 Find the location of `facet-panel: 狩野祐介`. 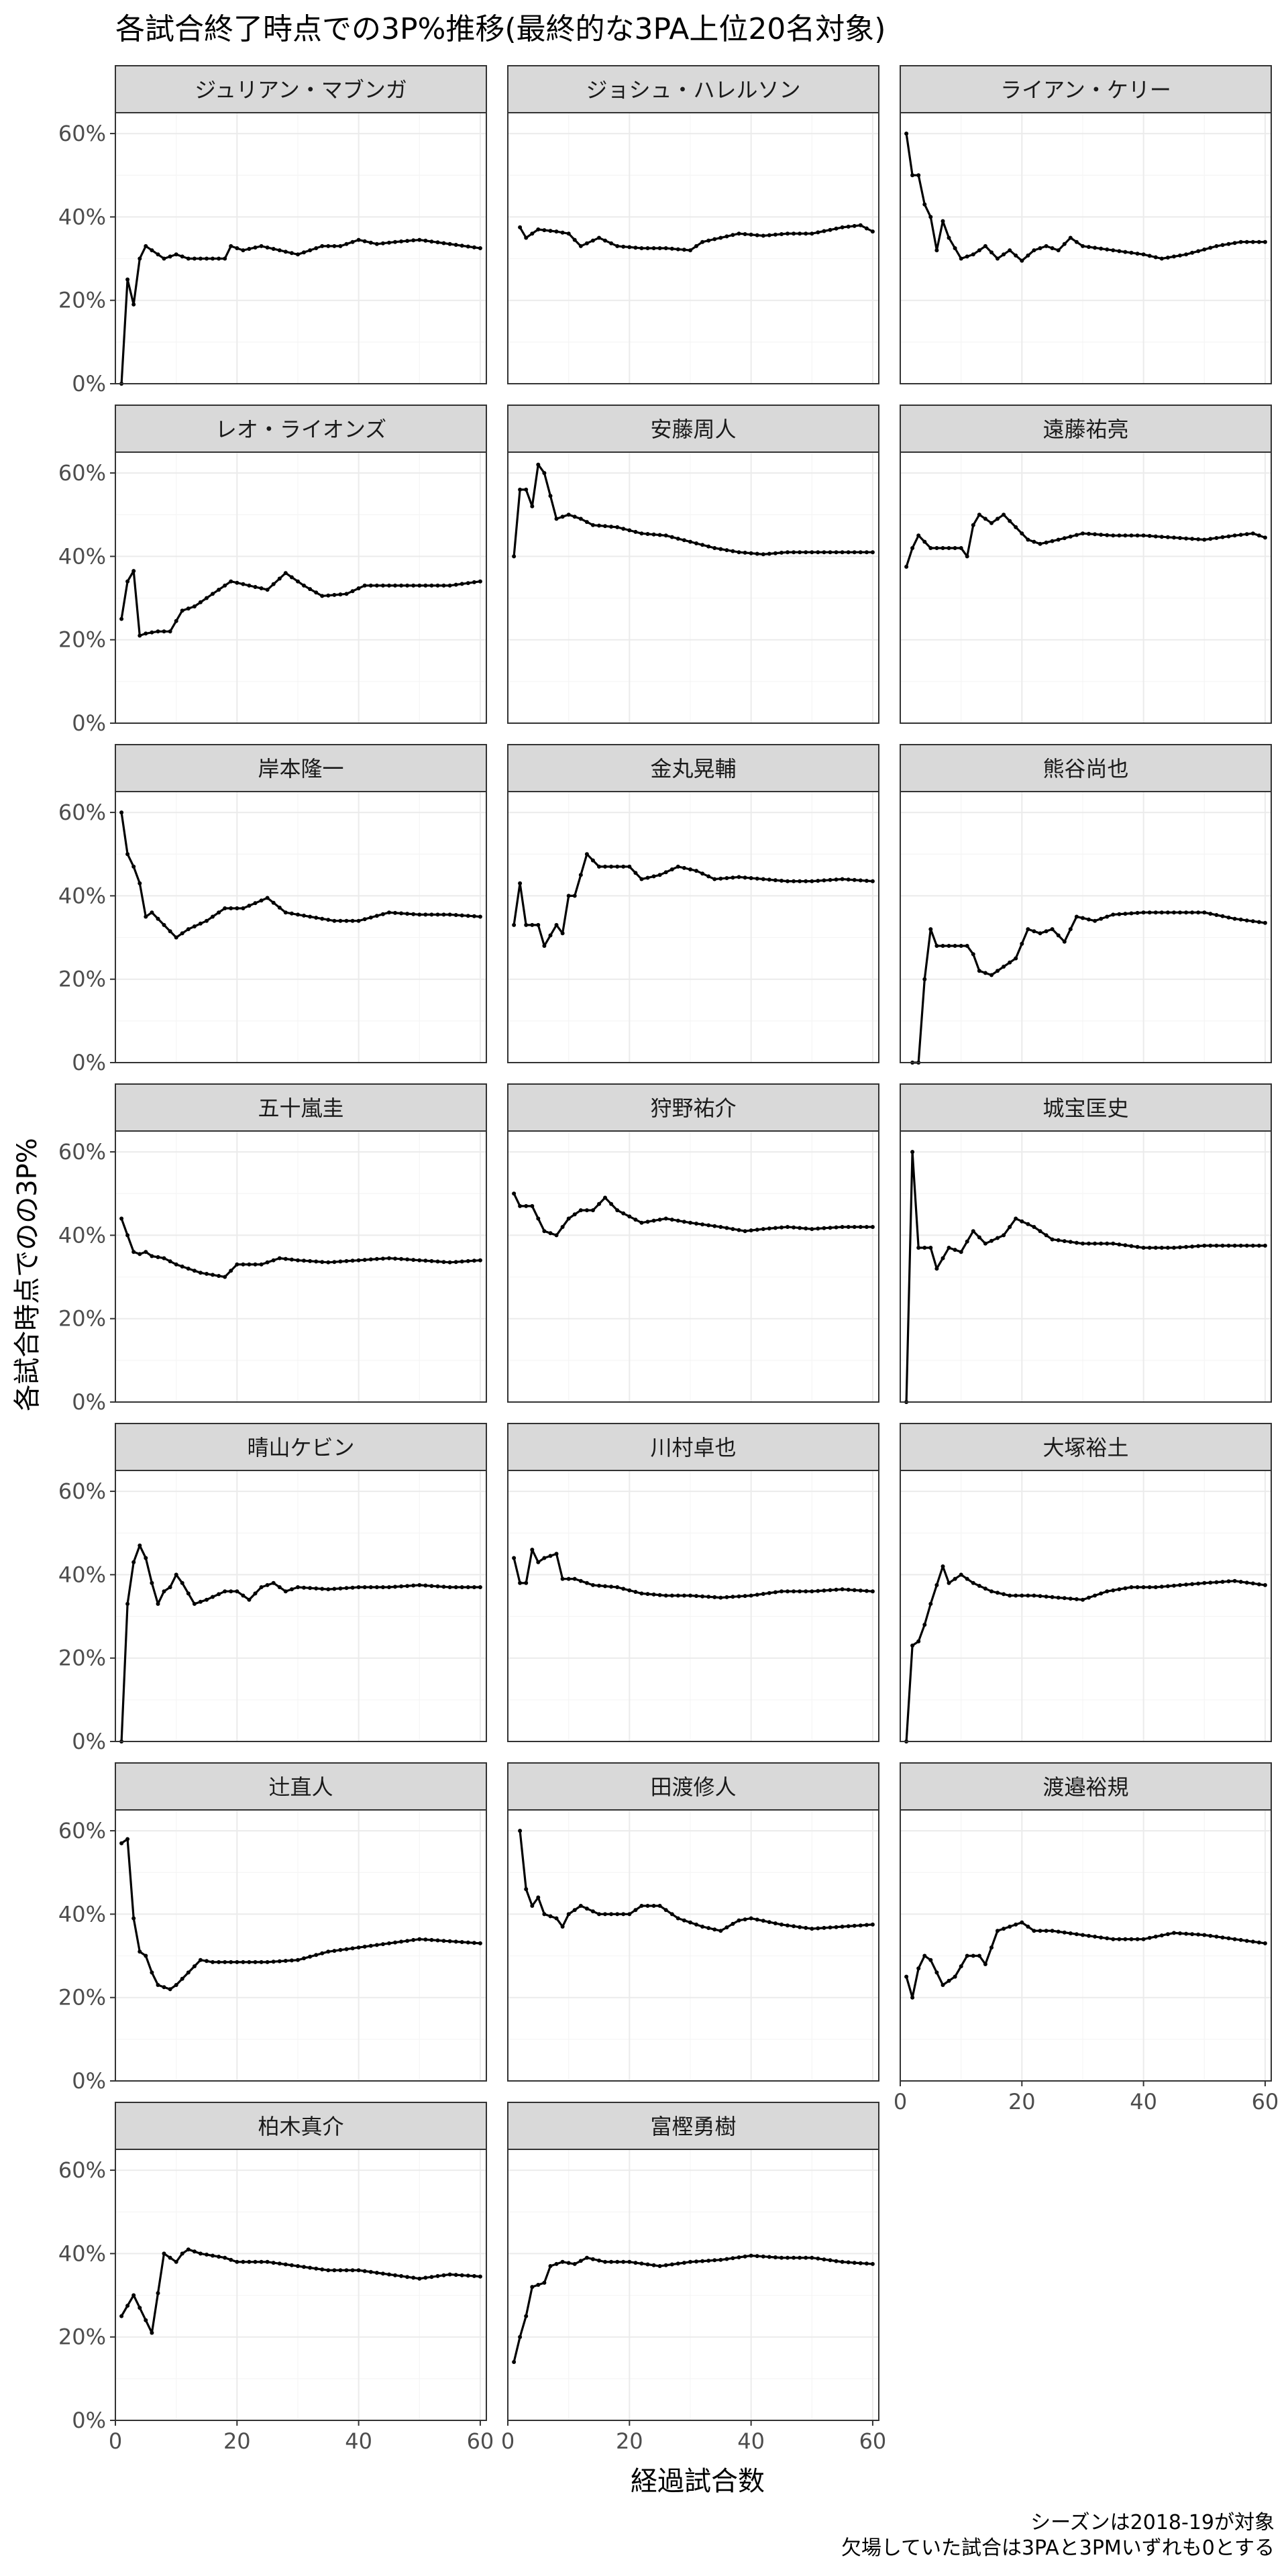

facet-panel: 狩野祐介 is located at coordinates (693, 1243).